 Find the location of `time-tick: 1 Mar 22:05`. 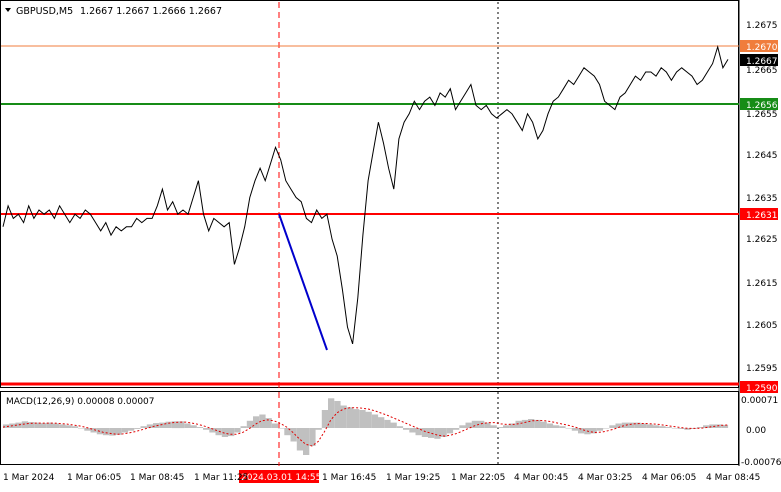

time-tick: 1 Mar 22:05 is located at coordinates (478, 478).